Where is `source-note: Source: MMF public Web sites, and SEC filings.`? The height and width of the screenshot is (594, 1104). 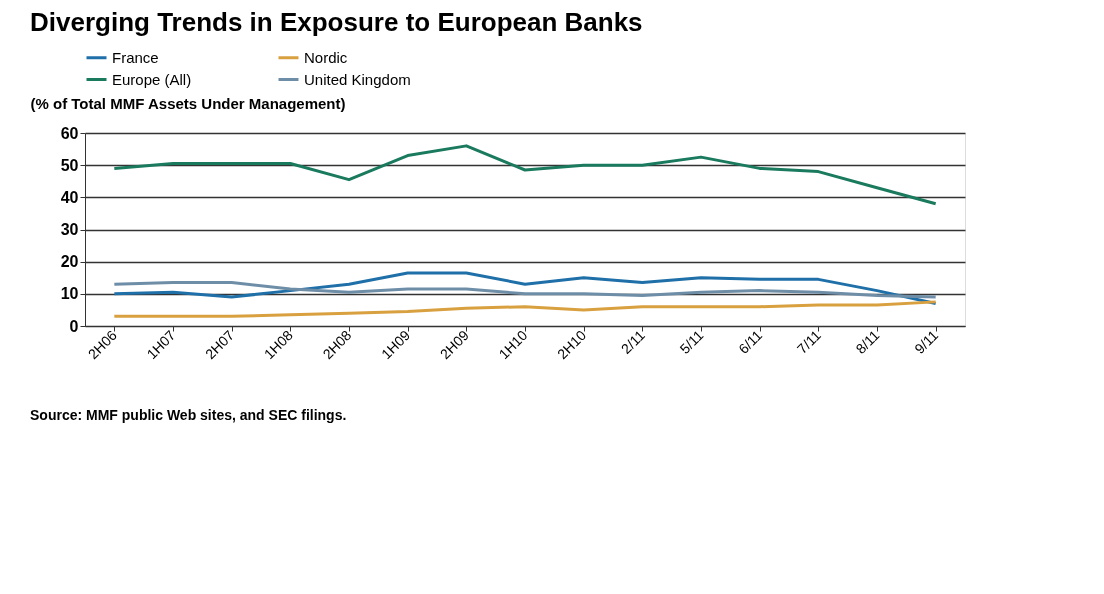 source-note: Source: MMF public Web sites, and SEC filings. is located at coordinates (188, 415).